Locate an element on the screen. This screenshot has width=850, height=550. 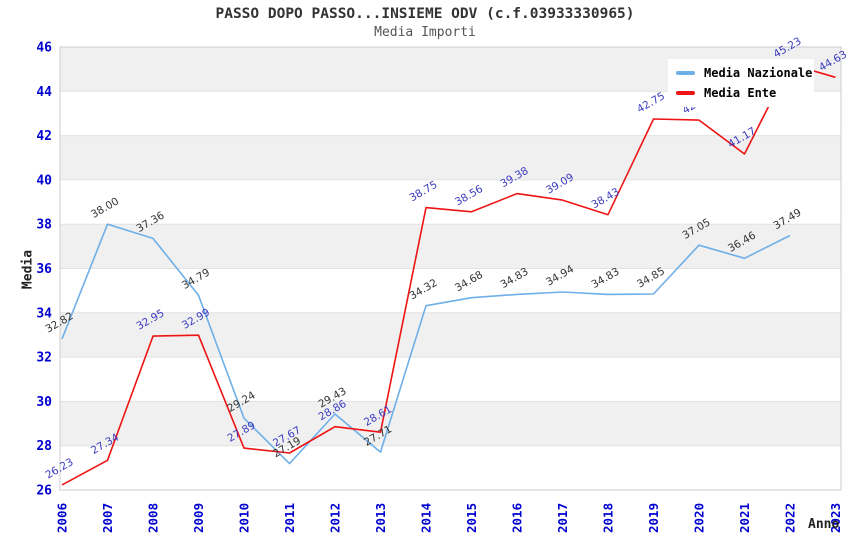
x-tick-label: 2013 is located at coordinates (380, 518).